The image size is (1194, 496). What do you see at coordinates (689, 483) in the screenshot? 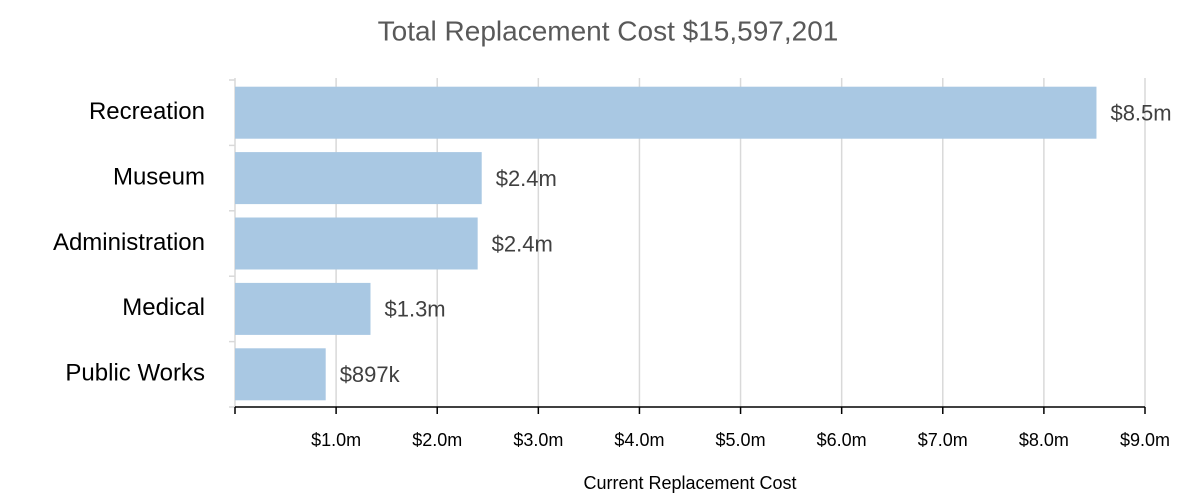
I see `x-axis-label: Current Replacement Cost` at bounding box center [689, 483].